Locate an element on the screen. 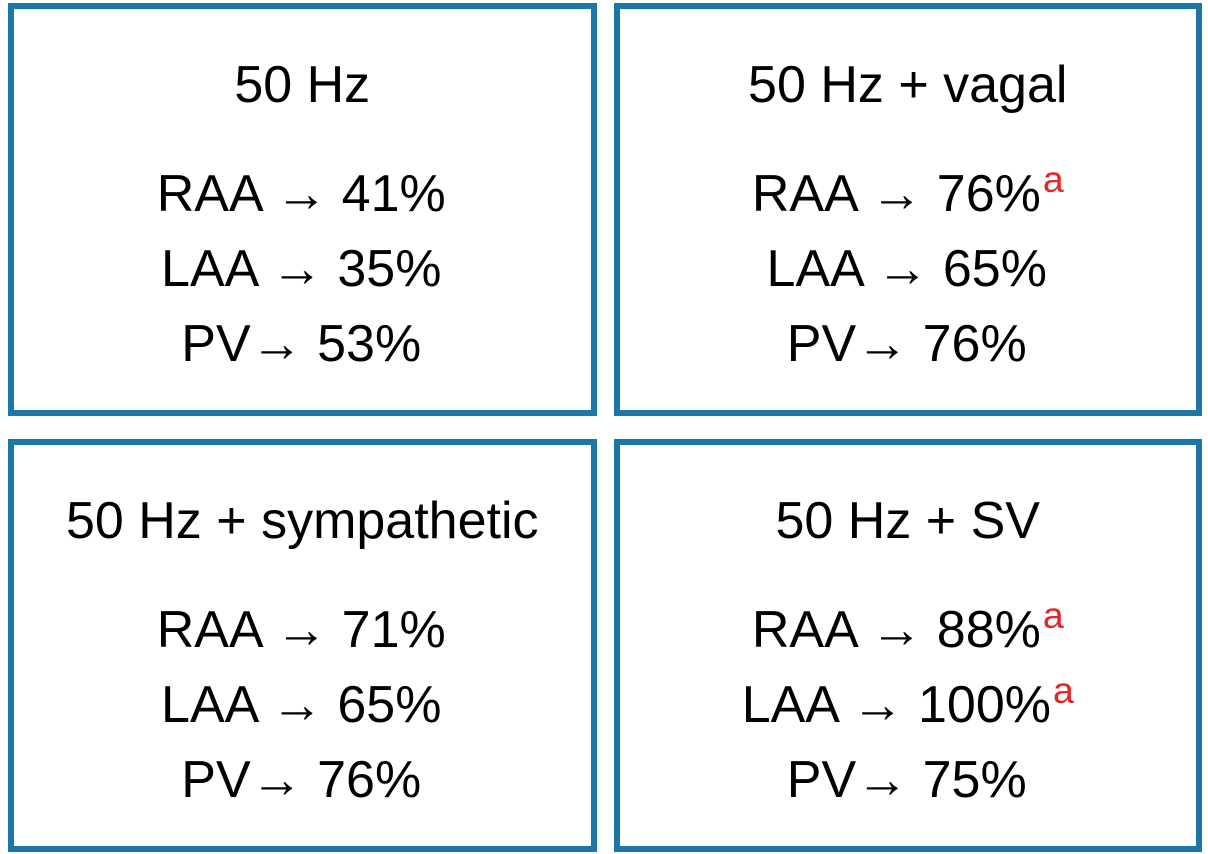 The height and width of the screenshot is (854, 1208). panel-lines: RAA → 71% LAA → 65% PV→ 76% is located at coordinates (302, 707).